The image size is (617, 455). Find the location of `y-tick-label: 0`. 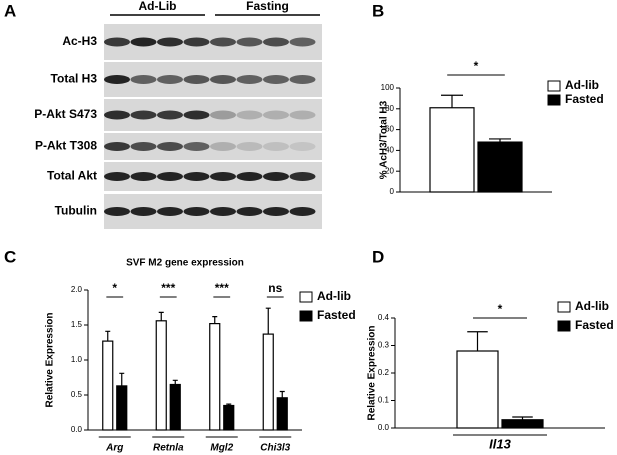

y-tick-label: 0 is located at coordinates (392, 191).